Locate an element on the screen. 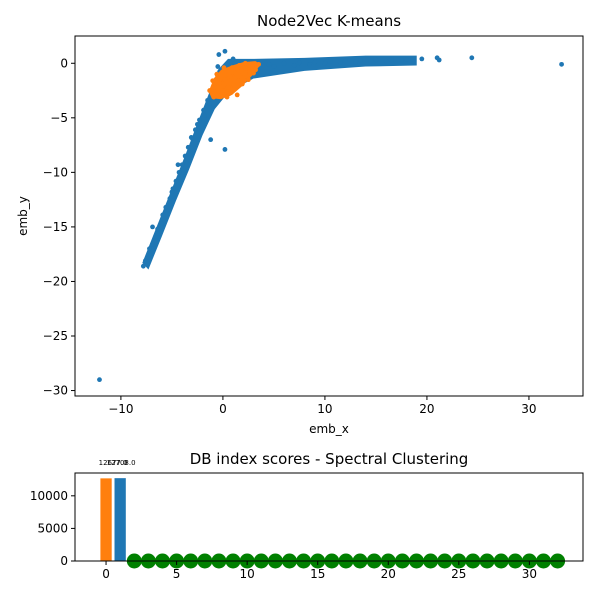 This screenshot has height=600, width=600. bar-x-axis: 0 5 10 15 20 25 30 is located at coordinates (319, 571).